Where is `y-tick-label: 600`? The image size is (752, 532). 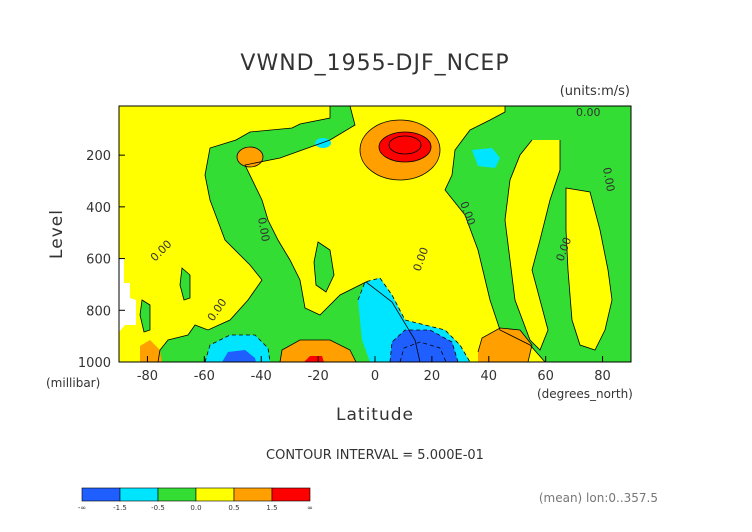
y-tick-label: 600 is located at coordinates (98, 260).